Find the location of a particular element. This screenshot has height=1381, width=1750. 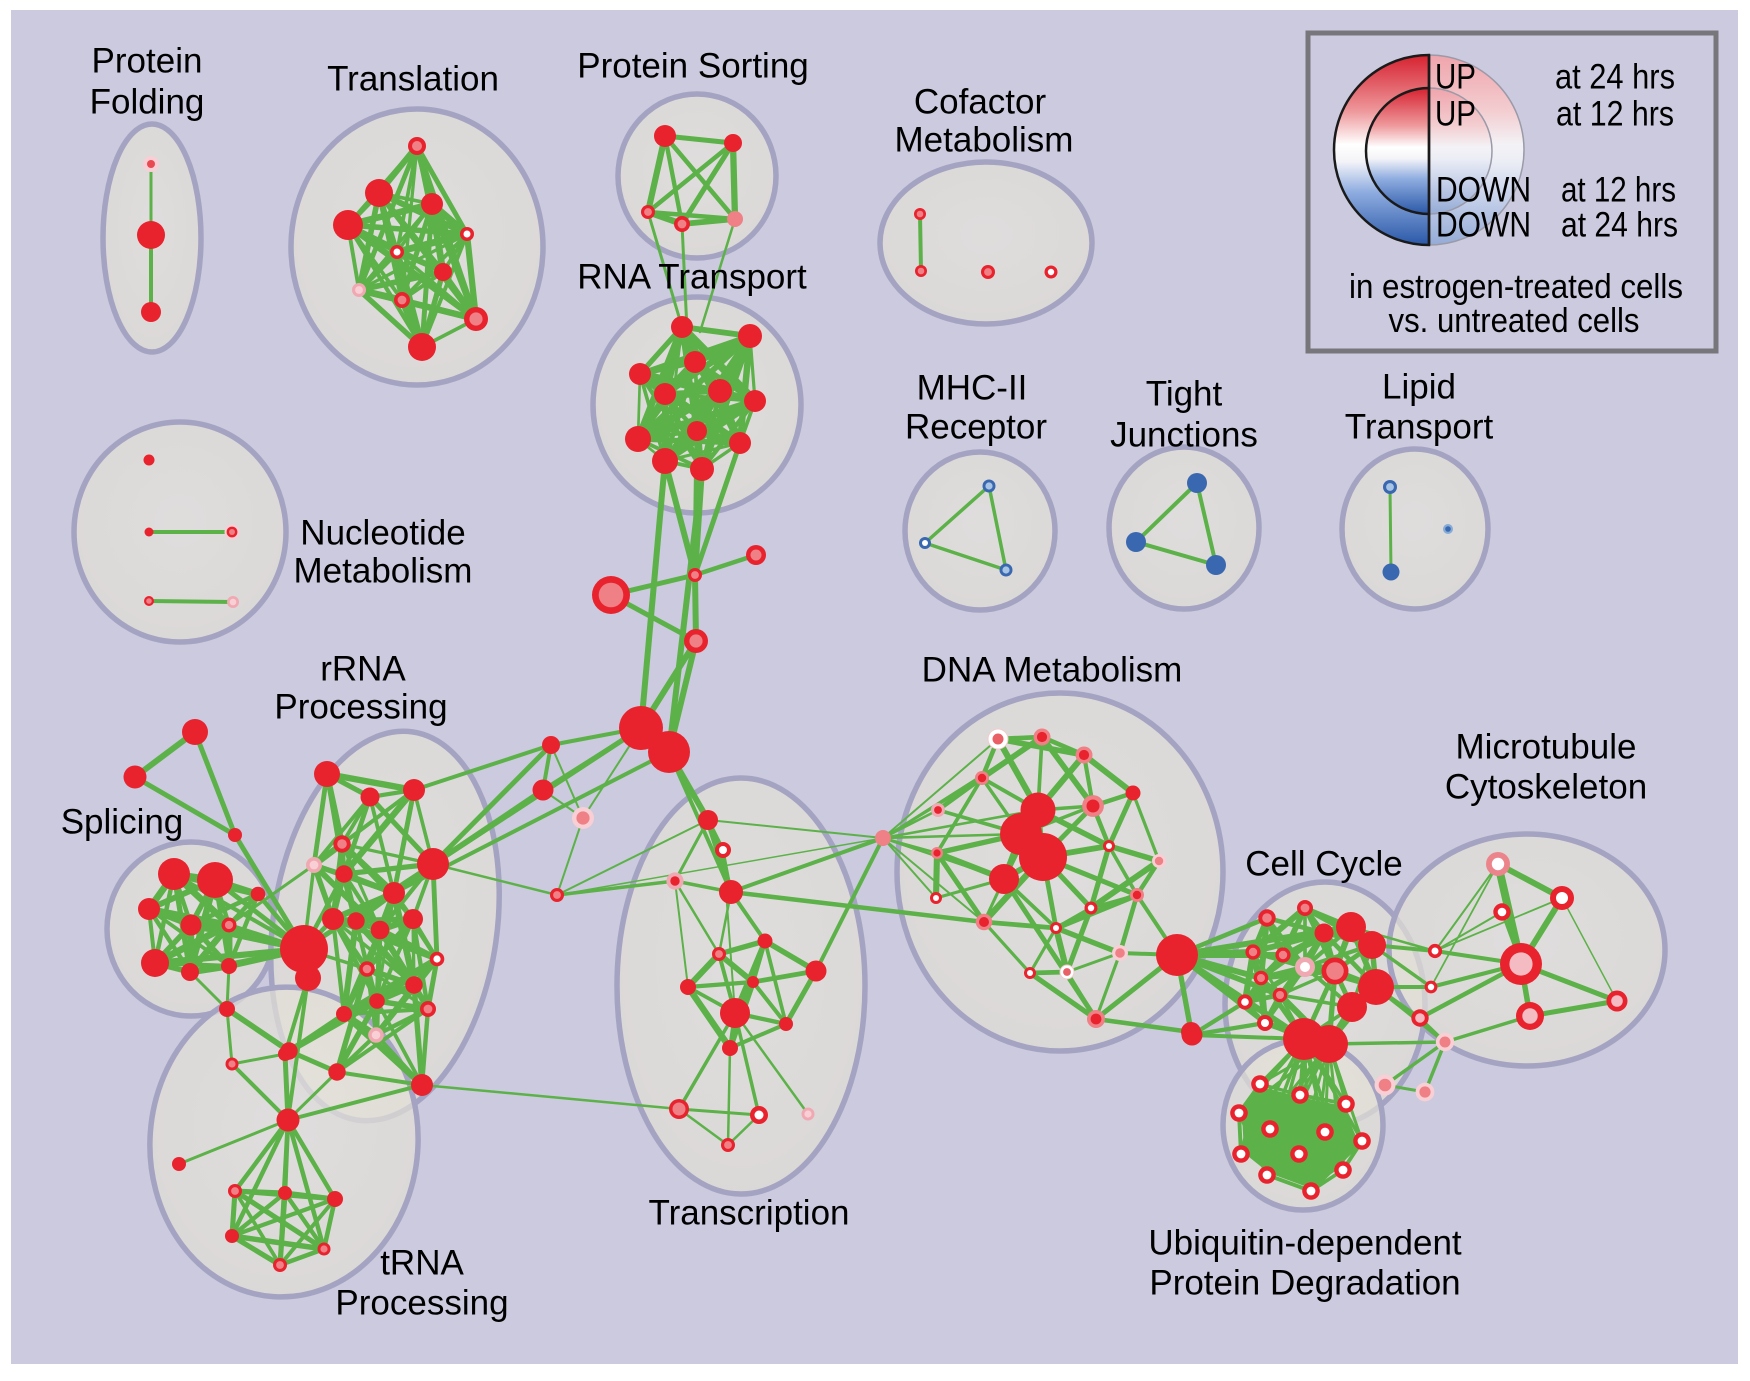

svg-text: Splicing is located at coordinates (122, 822).